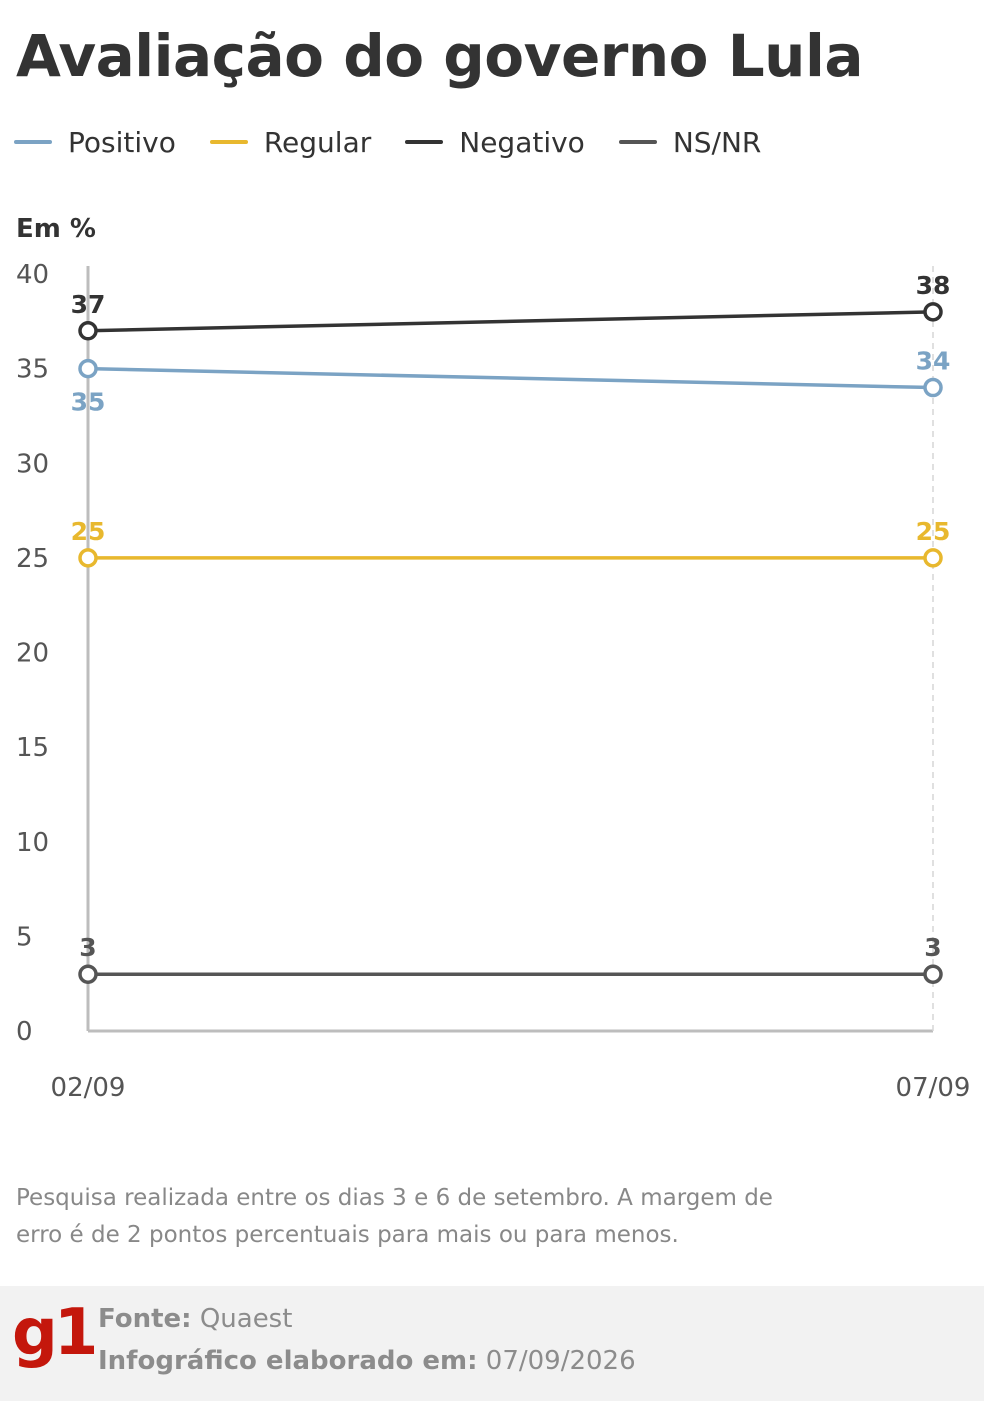  I want to click on x-tick-label: 02/09, so click(88, 1088).